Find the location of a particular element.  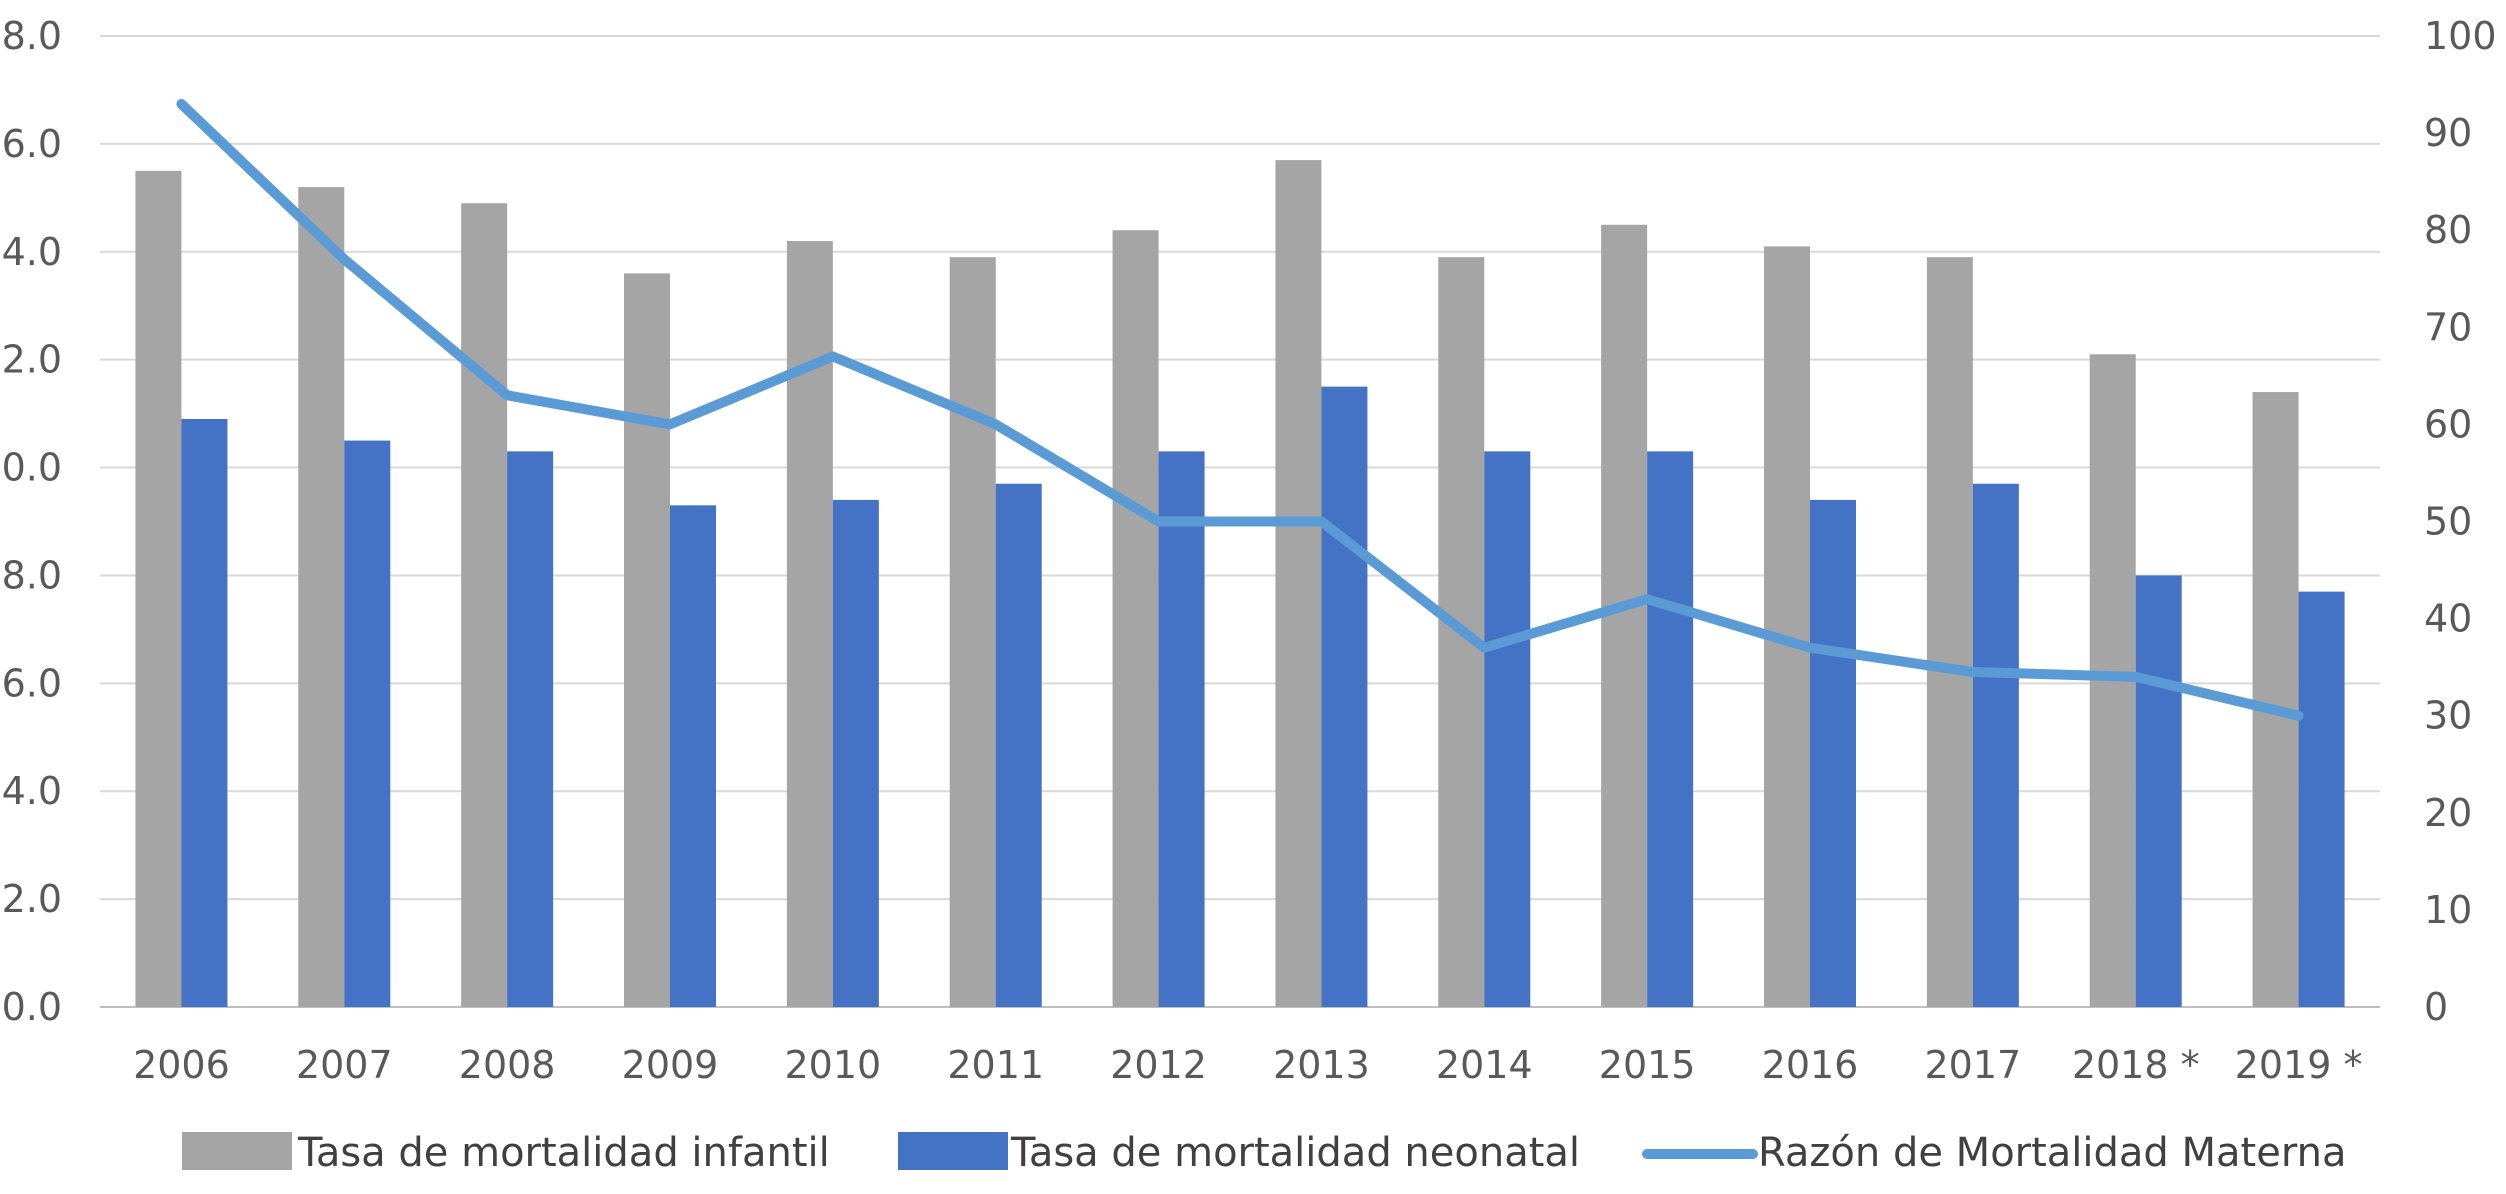

right-tick-label: 30 is located at coordinates (2448, 716).